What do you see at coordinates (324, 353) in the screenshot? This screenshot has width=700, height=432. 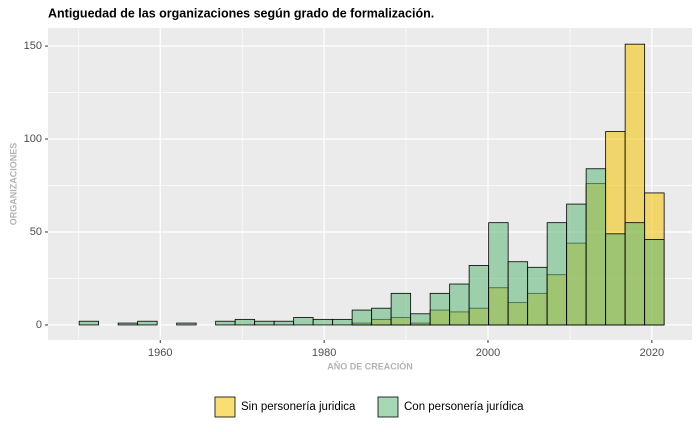 I see `x-tick-label: 1980` at bounding box center [324, 353].